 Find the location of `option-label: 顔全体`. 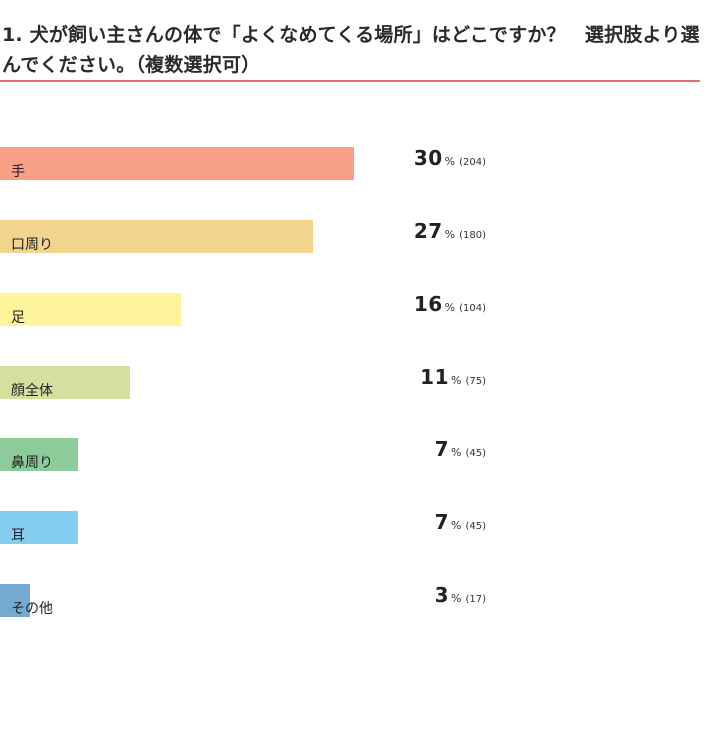

option-label: 顔全体 is located at coordinates (32, 391).